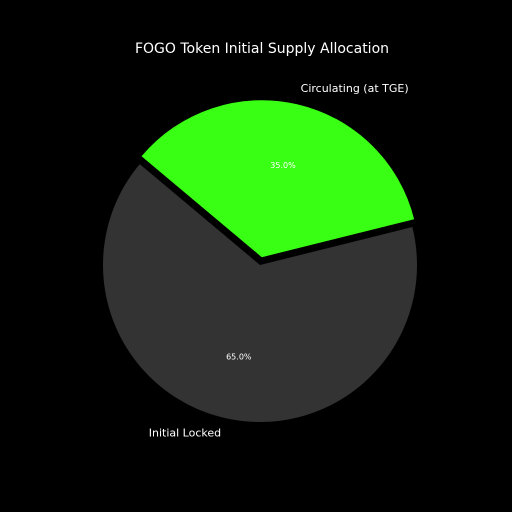 This screenshot has height=512, width=512. What do you see at coordinates (239, 356) in the screenshot?
I see `pct-label: 65.0%` at bounding box center [239, 356].